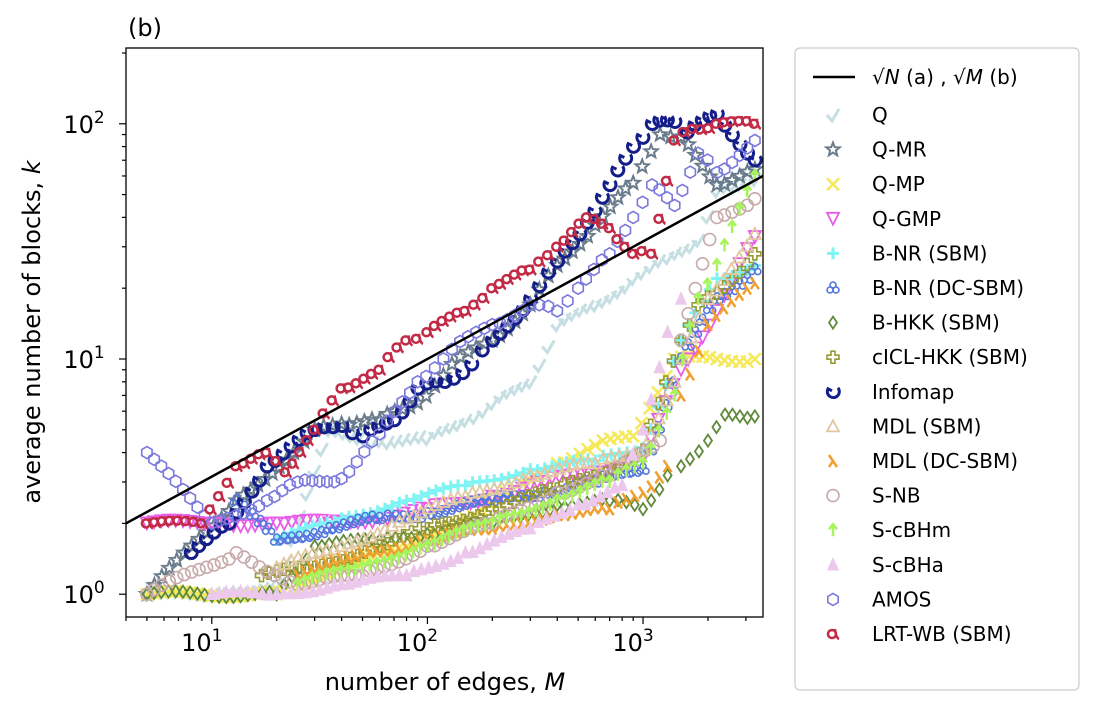 Image resolution: width=1094 pixels, height=712 pixels. Describe the element at coordinates (145, 28) in the screenshot. I see `panel-label: (b)` at that location.